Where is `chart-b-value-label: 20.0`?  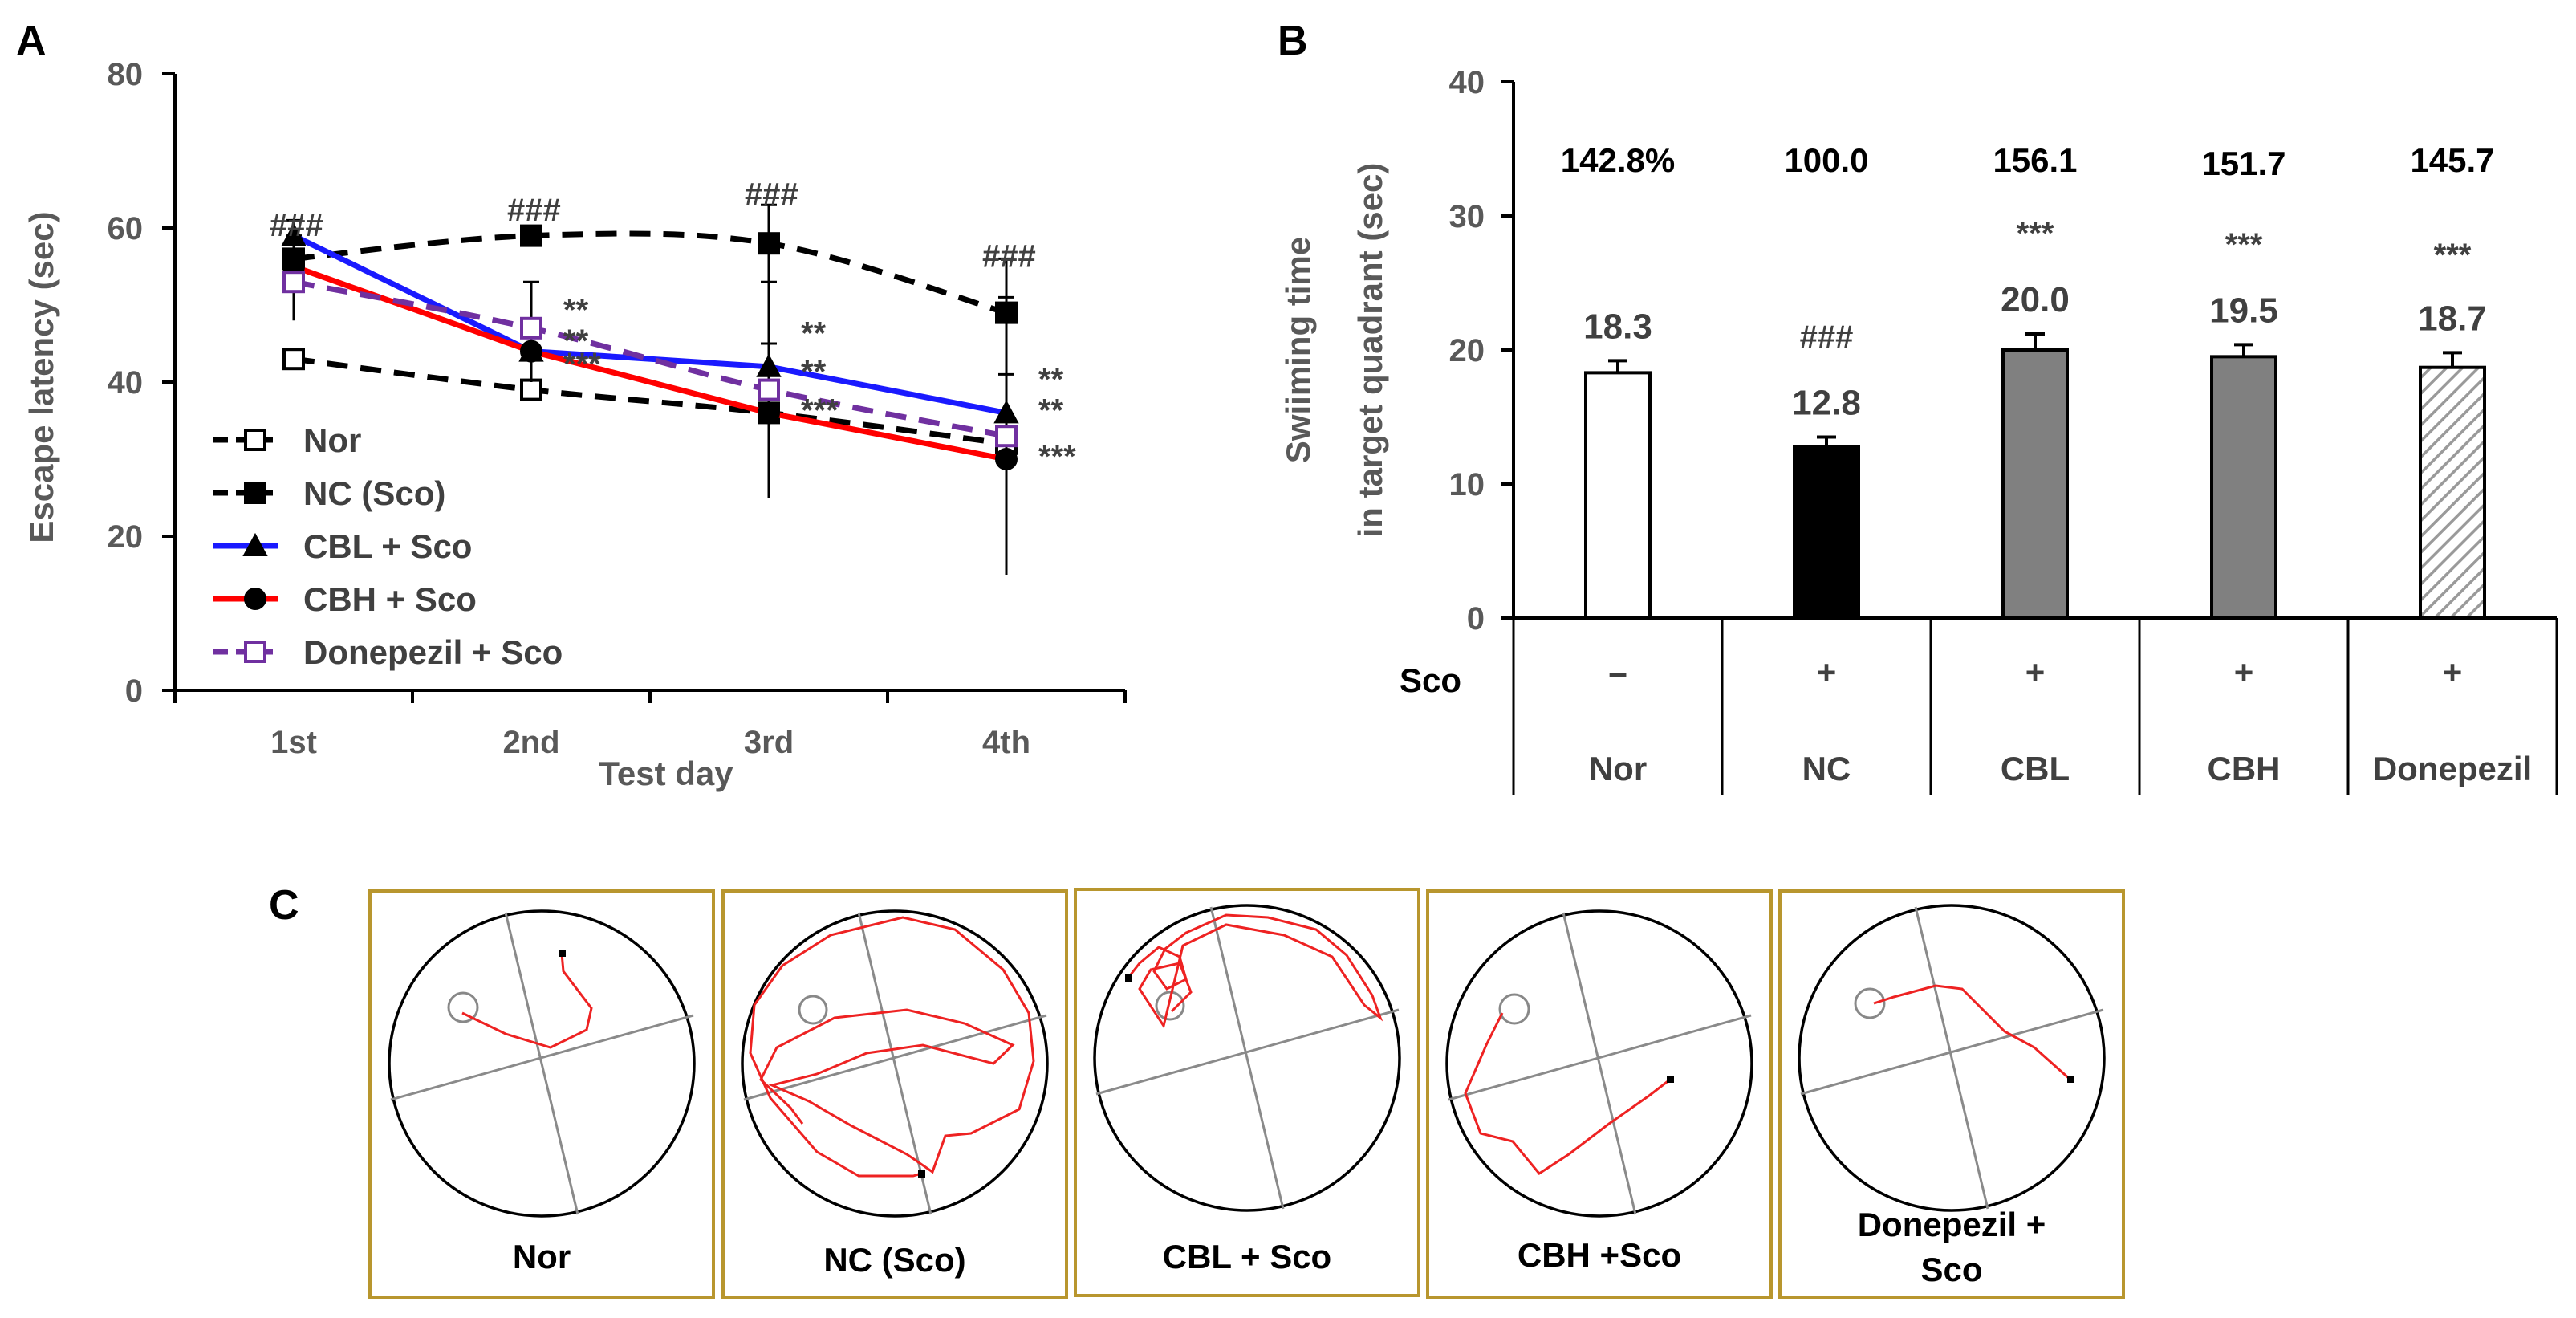 chart-b-value-label: 20.0 is located at coordinates (2035, 299).